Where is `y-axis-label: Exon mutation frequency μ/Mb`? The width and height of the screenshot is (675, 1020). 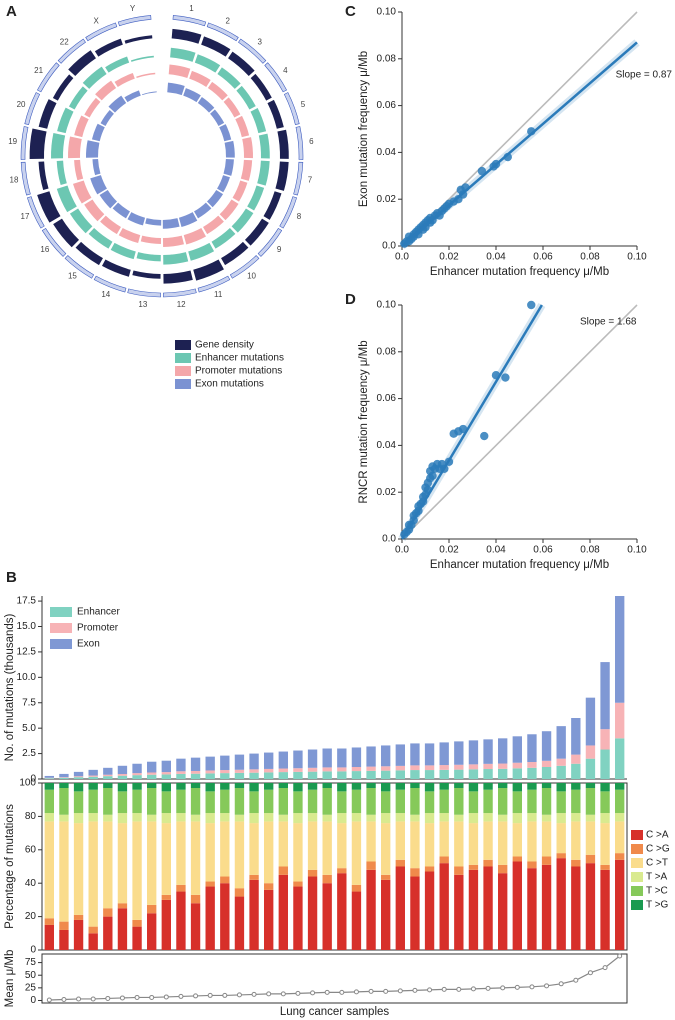 y-axis-label: Exon mutation frequency μ/Mb is located at coordinates (364, 129).